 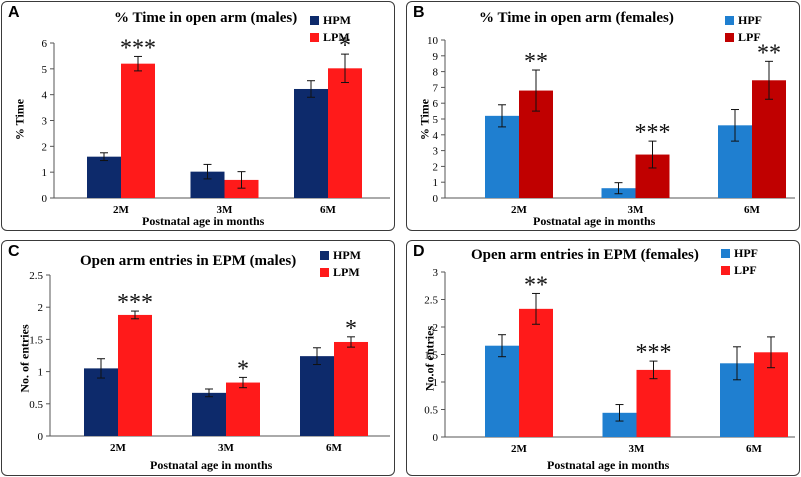 I want to click on y-tick-label-d-0: 0, so click(x=436, y=438).